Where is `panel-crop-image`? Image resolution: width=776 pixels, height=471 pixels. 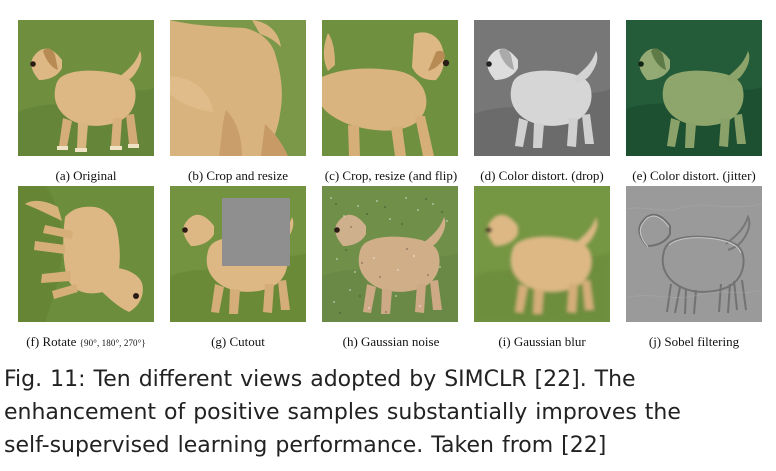
panel-crop-image is located at coordinates (238, 88).